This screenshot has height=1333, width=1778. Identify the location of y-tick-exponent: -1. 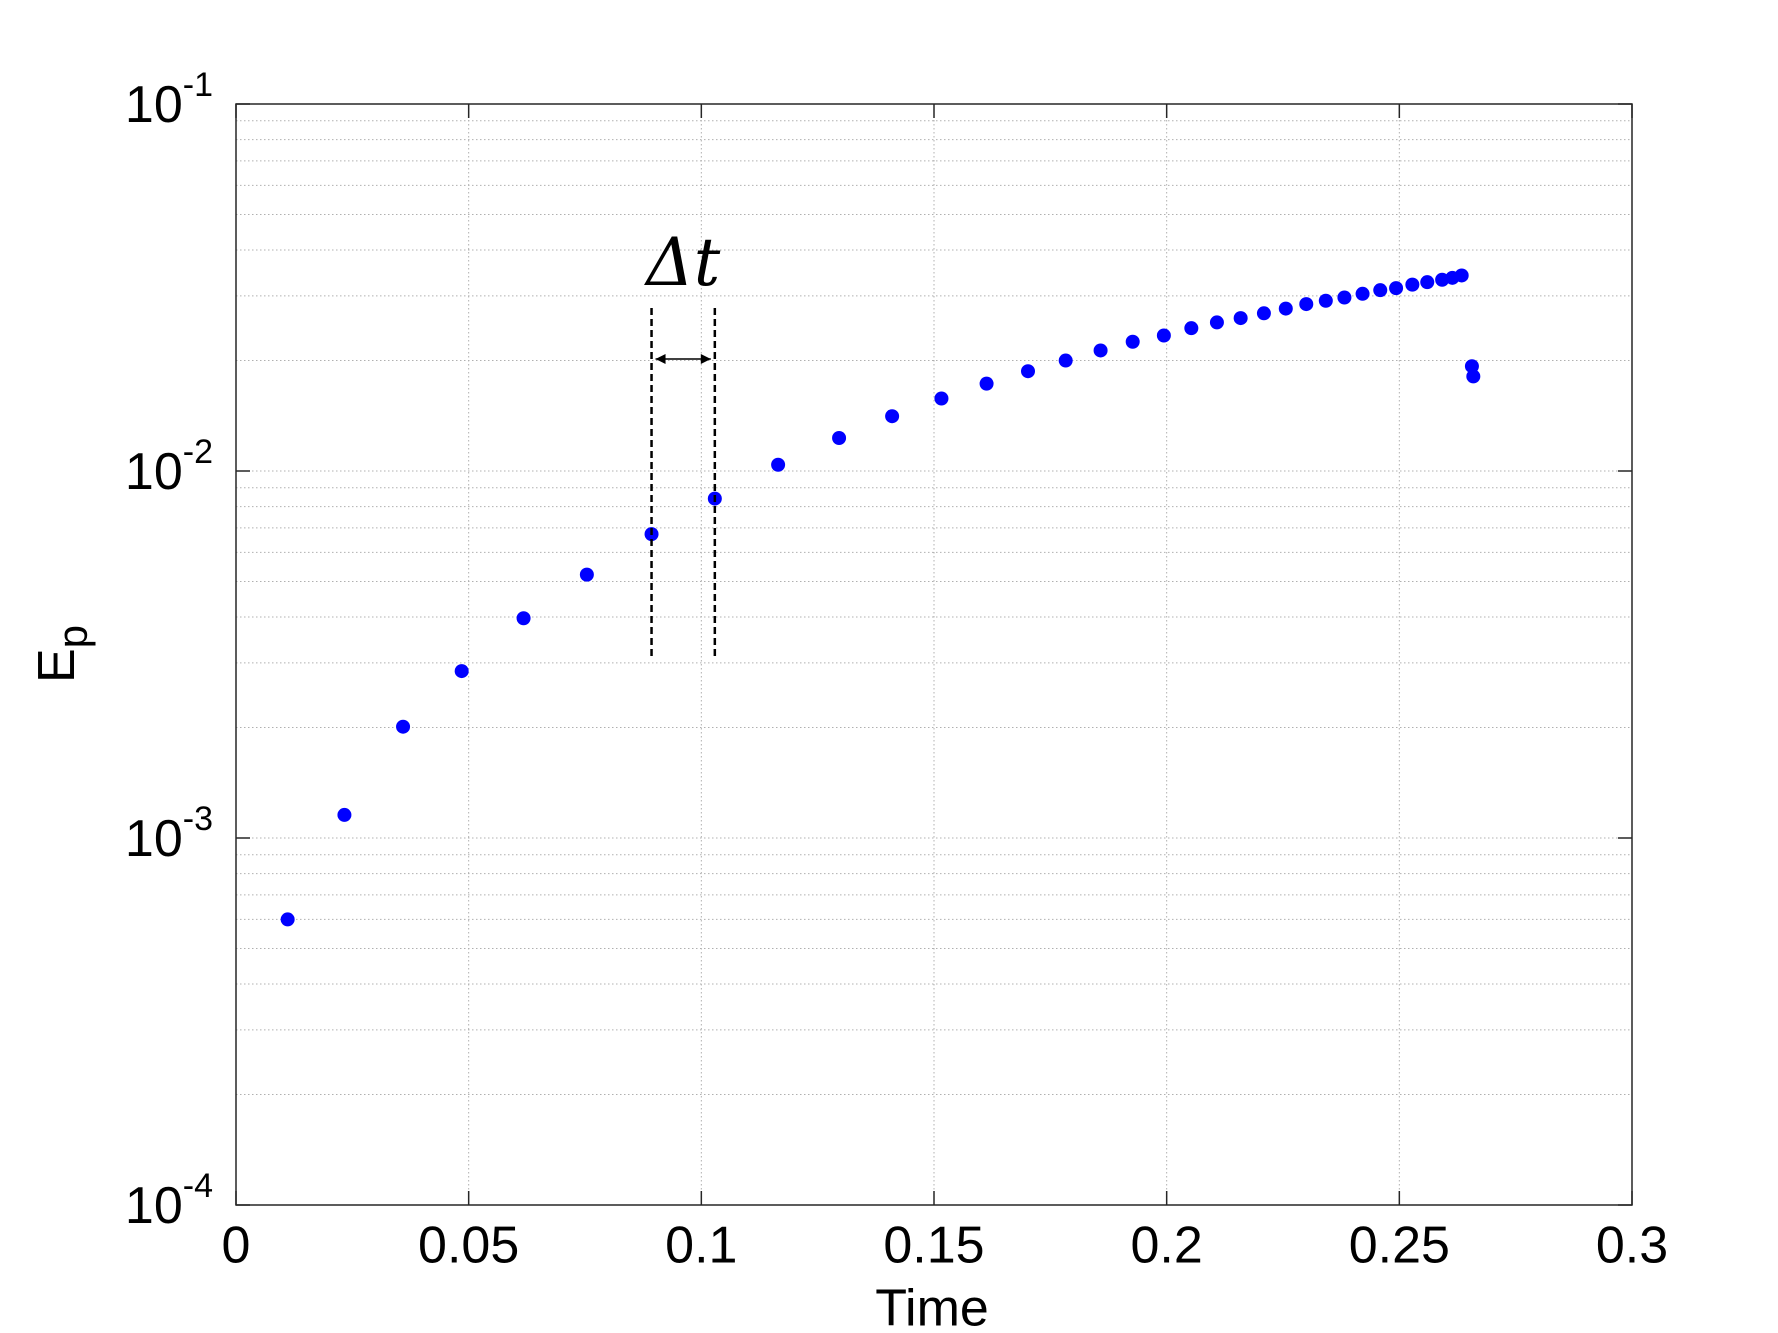
(198, 85).